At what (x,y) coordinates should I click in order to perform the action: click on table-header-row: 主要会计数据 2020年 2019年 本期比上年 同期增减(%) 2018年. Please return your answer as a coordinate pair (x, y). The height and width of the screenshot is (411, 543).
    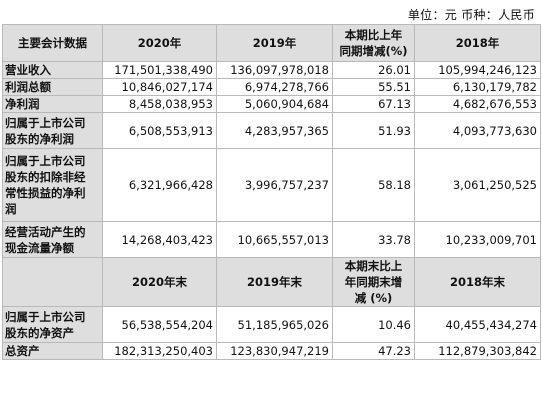
    Looking at the image, I should click on (271, 43).